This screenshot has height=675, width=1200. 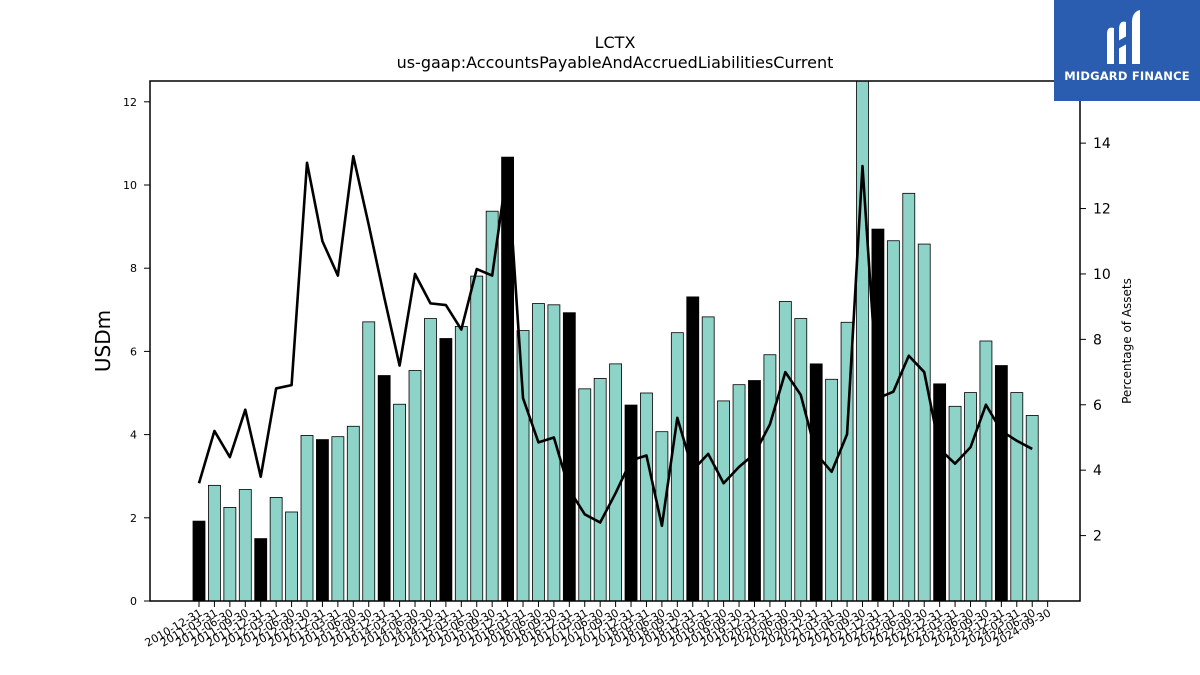 I want to click on logo-text: MIDGARD FINANCE, so click(x=1127, y=76).